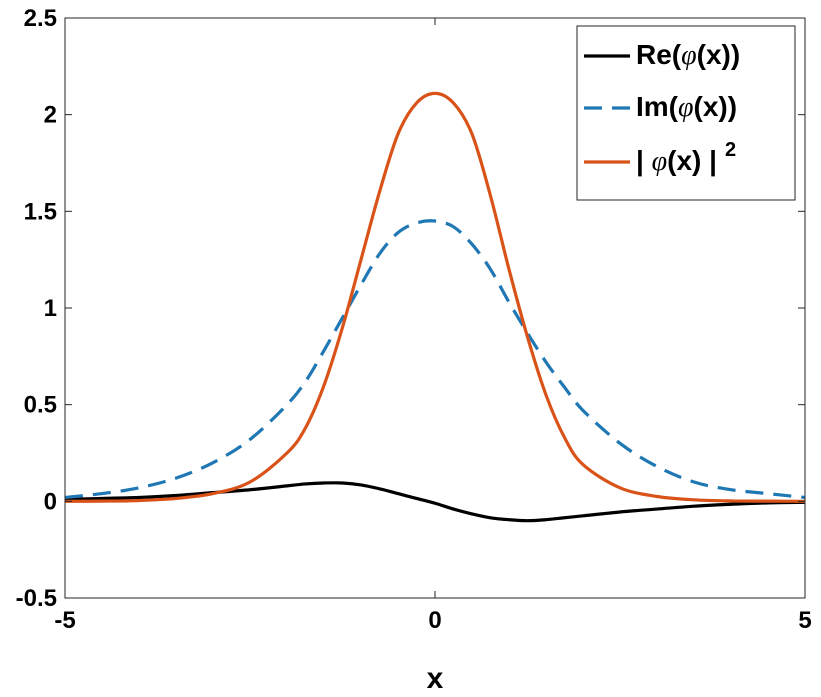 This screenshot has width=821, height=697. What do you see at coordinates (688, 55) in the screenshot?
I see `legend-label: Re(φ(x))` at bounding box center [688, 55].